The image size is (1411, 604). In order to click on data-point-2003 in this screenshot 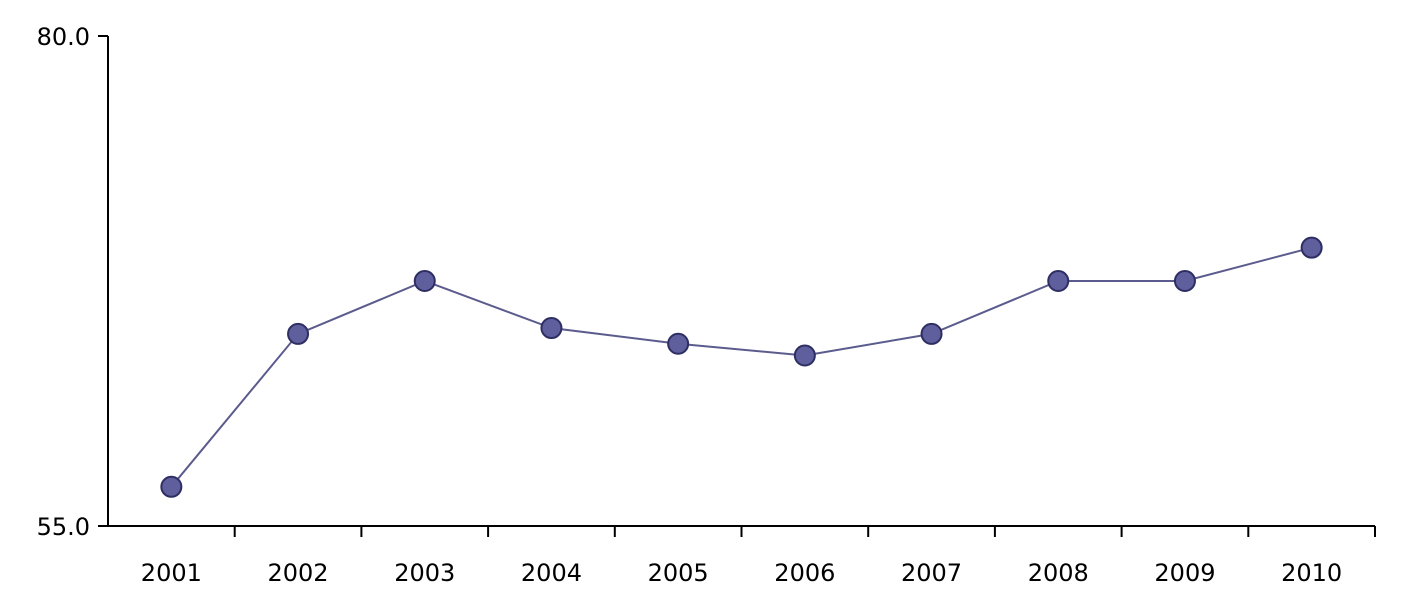, I will do `click(424, 281)`.